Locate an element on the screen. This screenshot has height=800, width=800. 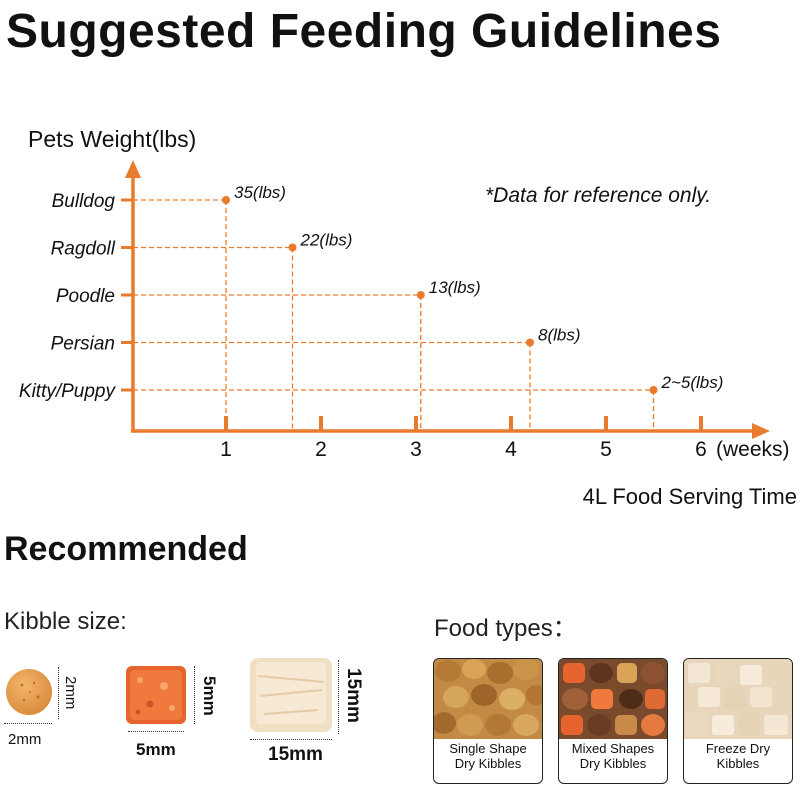
x-tick-label-3: 3 is located at coordinates (416, 449).